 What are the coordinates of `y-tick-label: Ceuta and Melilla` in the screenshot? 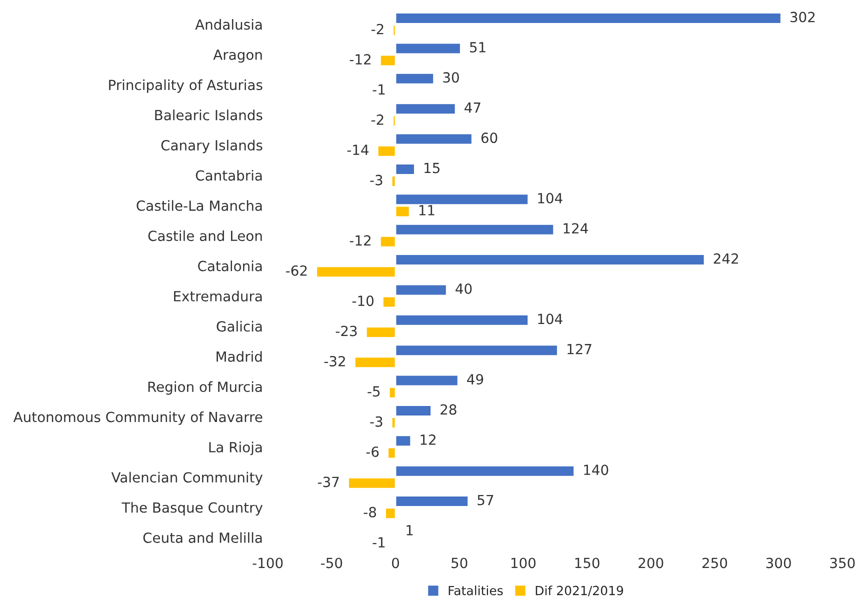 It's located at (202, 537).